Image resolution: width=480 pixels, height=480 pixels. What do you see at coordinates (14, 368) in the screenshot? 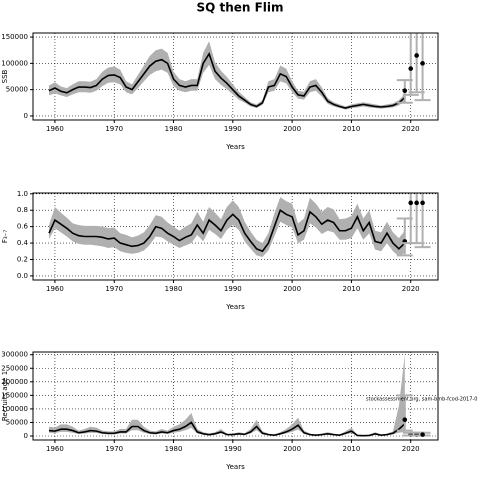
I see `y-tick-label: 250000` at bounding box center [14, 368].